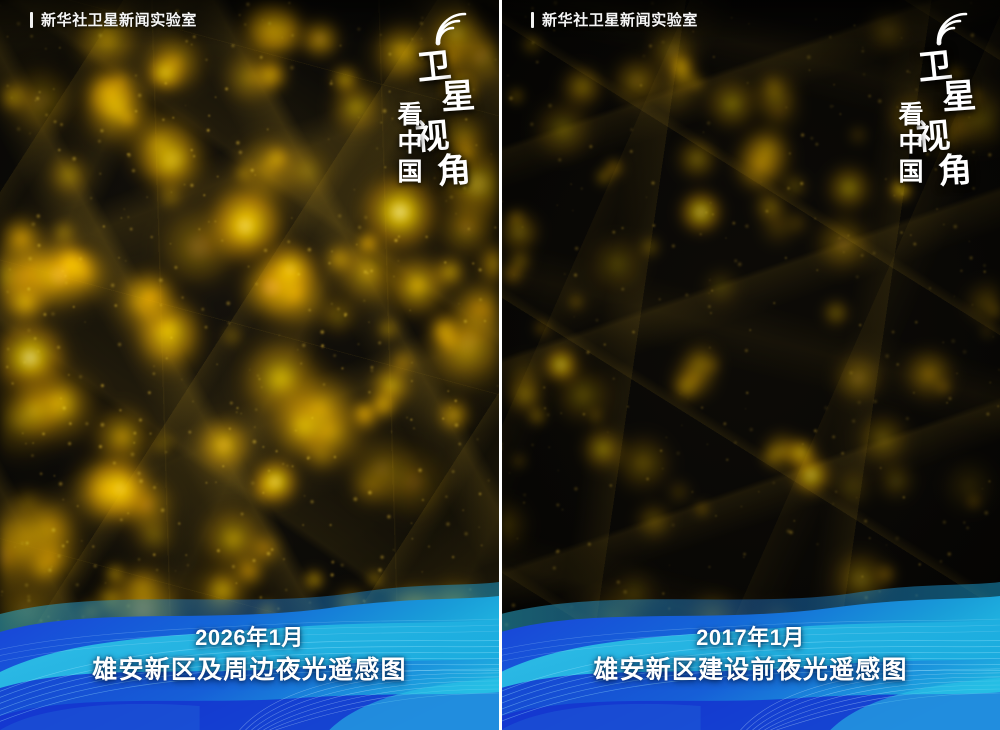  What do you see at coordinates (249, 637) in the screenshot?
I see `caption-date: 2026年1月` at bounding box center [249, 637].